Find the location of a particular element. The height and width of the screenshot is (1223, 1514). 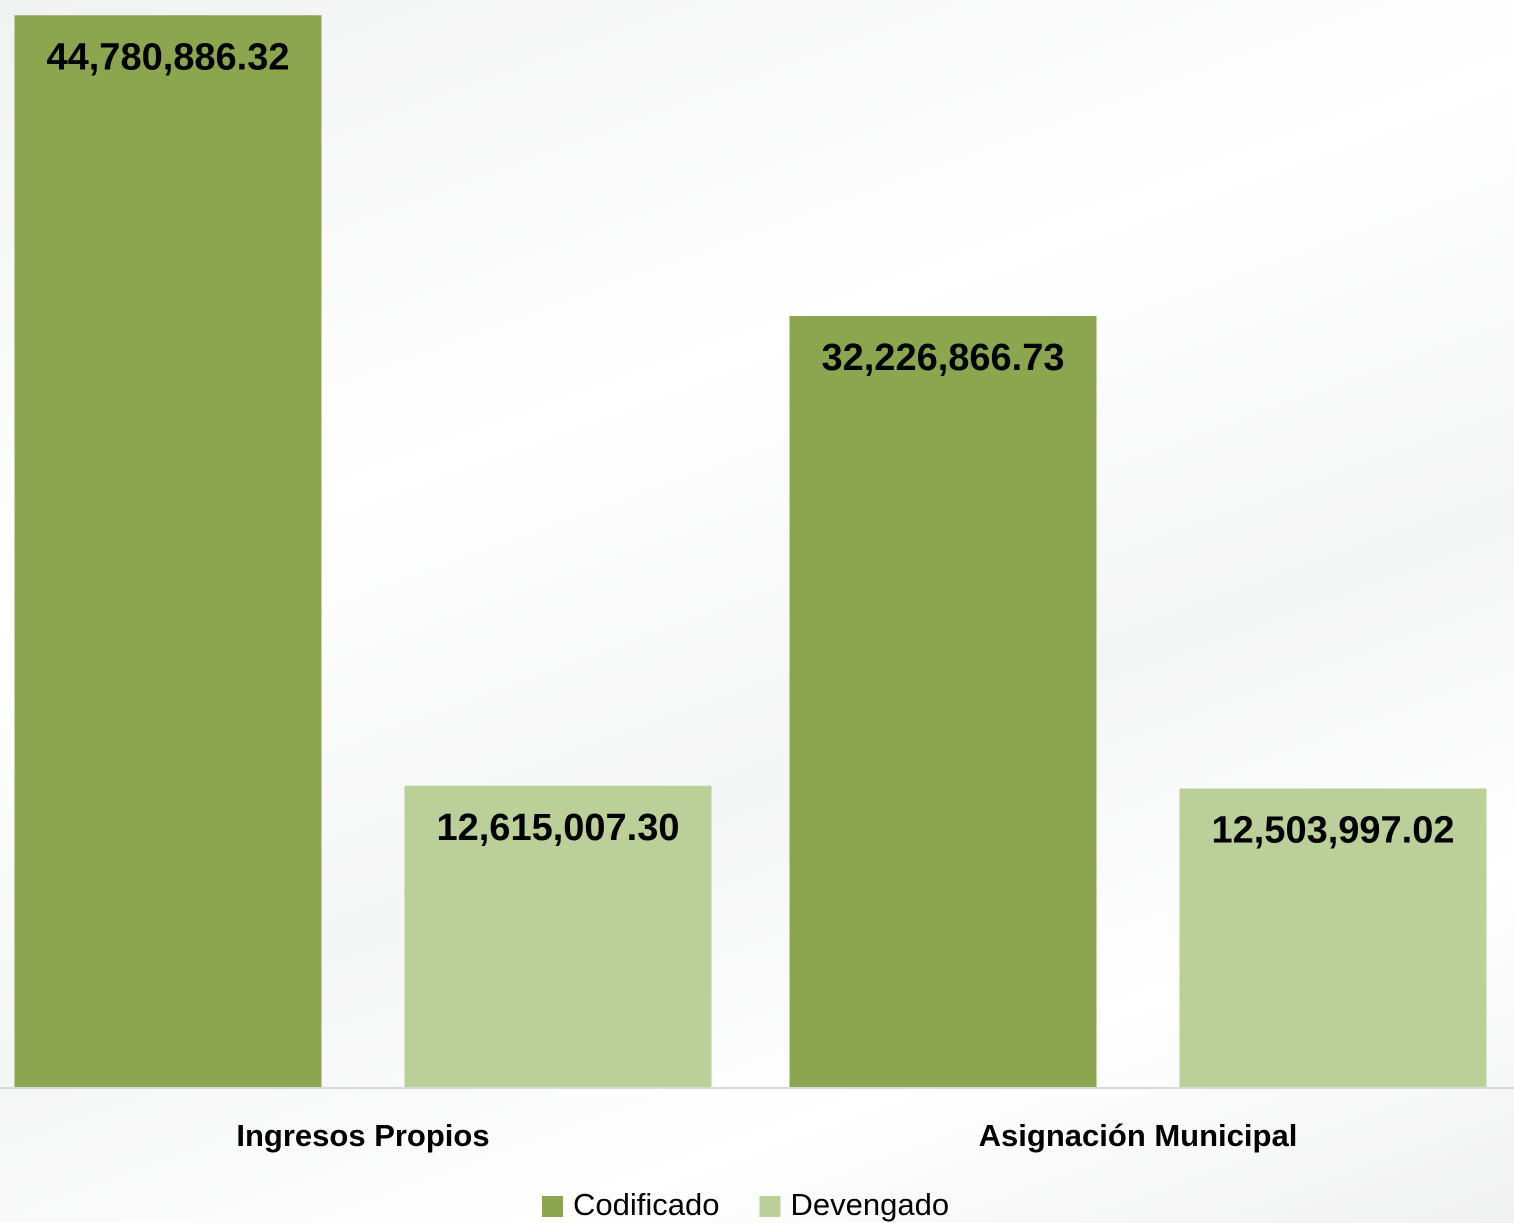

data-label: 32,226,866.73 is located at coordinates (942, 358).